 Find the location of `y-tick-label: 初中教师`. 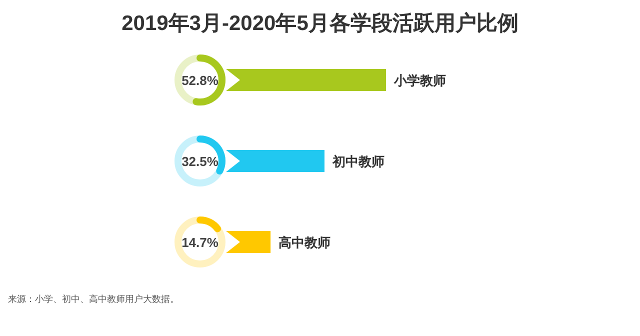

y-tick-label: 初中教师 is located at coordinates (357, 161).